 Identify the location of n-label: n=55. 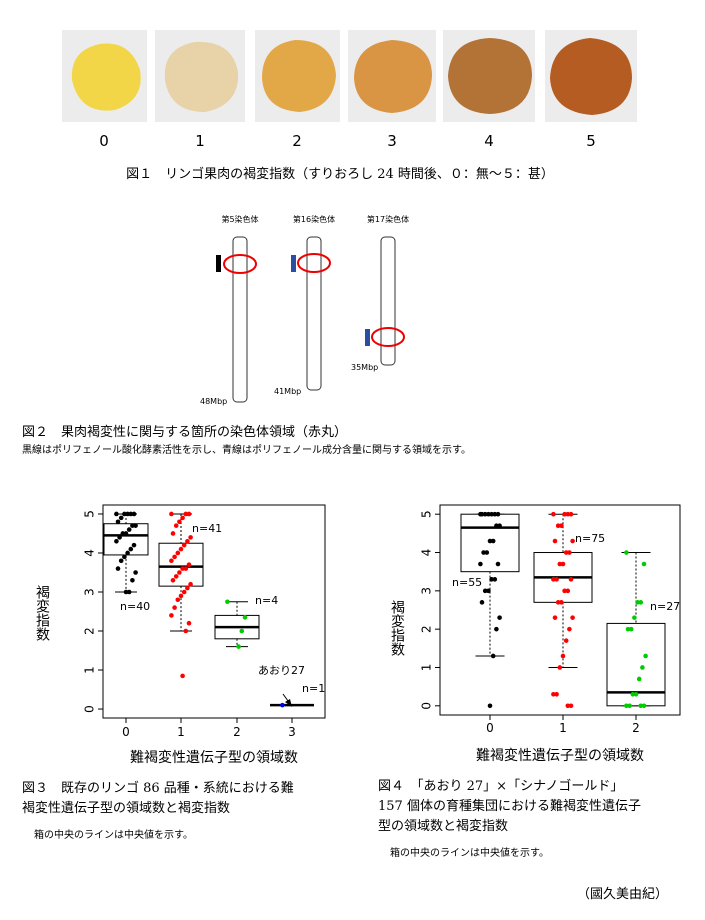
(467, 582).